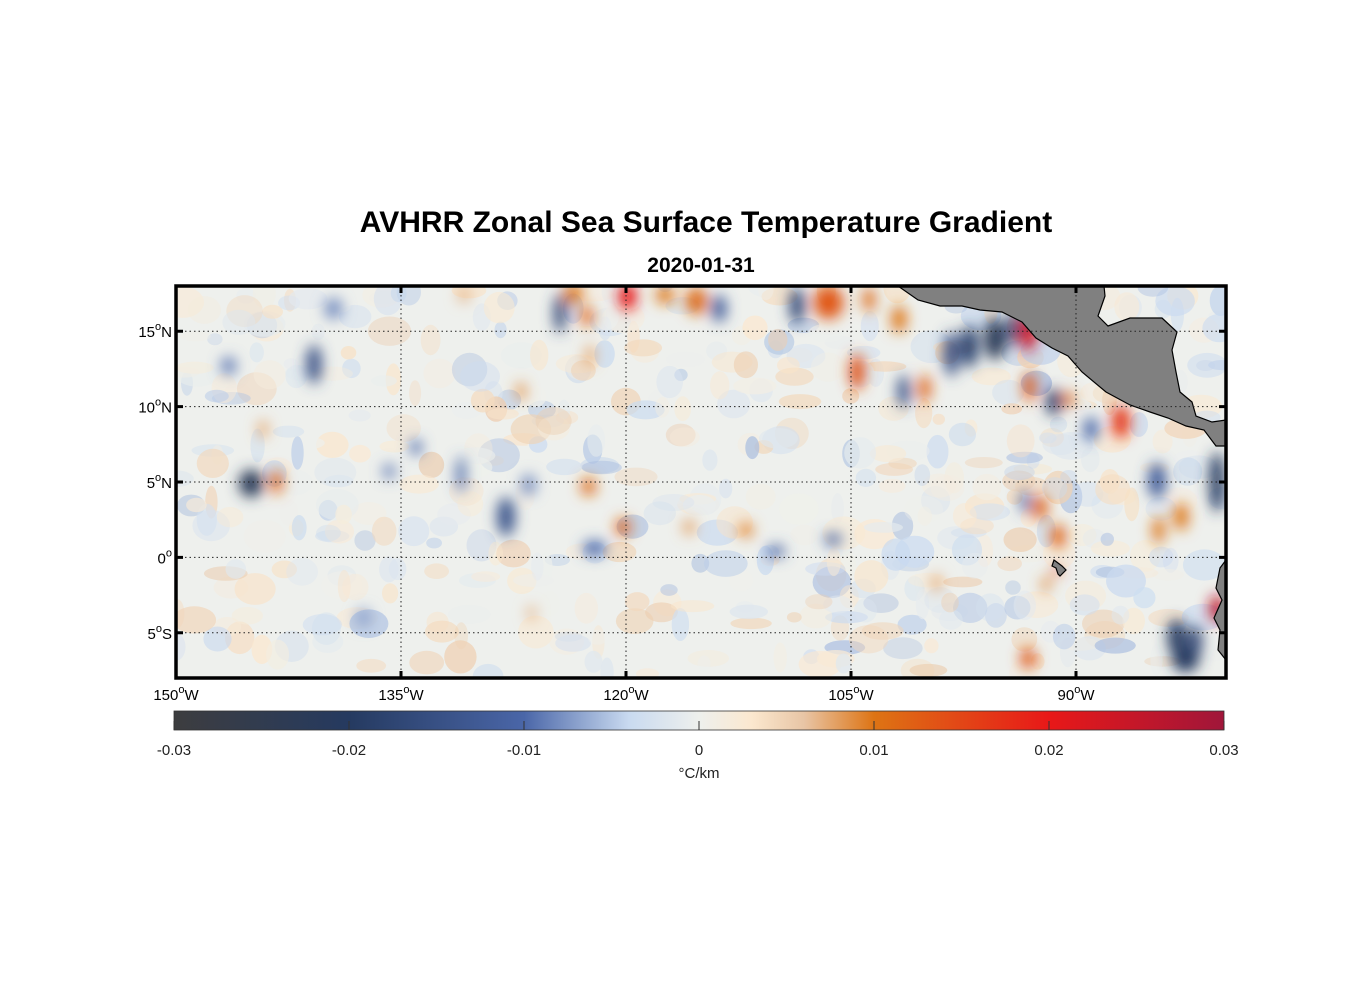 The width and height of the screenshot is (1356, 1000). I want to click on land-central-america, so click(1061, 366).